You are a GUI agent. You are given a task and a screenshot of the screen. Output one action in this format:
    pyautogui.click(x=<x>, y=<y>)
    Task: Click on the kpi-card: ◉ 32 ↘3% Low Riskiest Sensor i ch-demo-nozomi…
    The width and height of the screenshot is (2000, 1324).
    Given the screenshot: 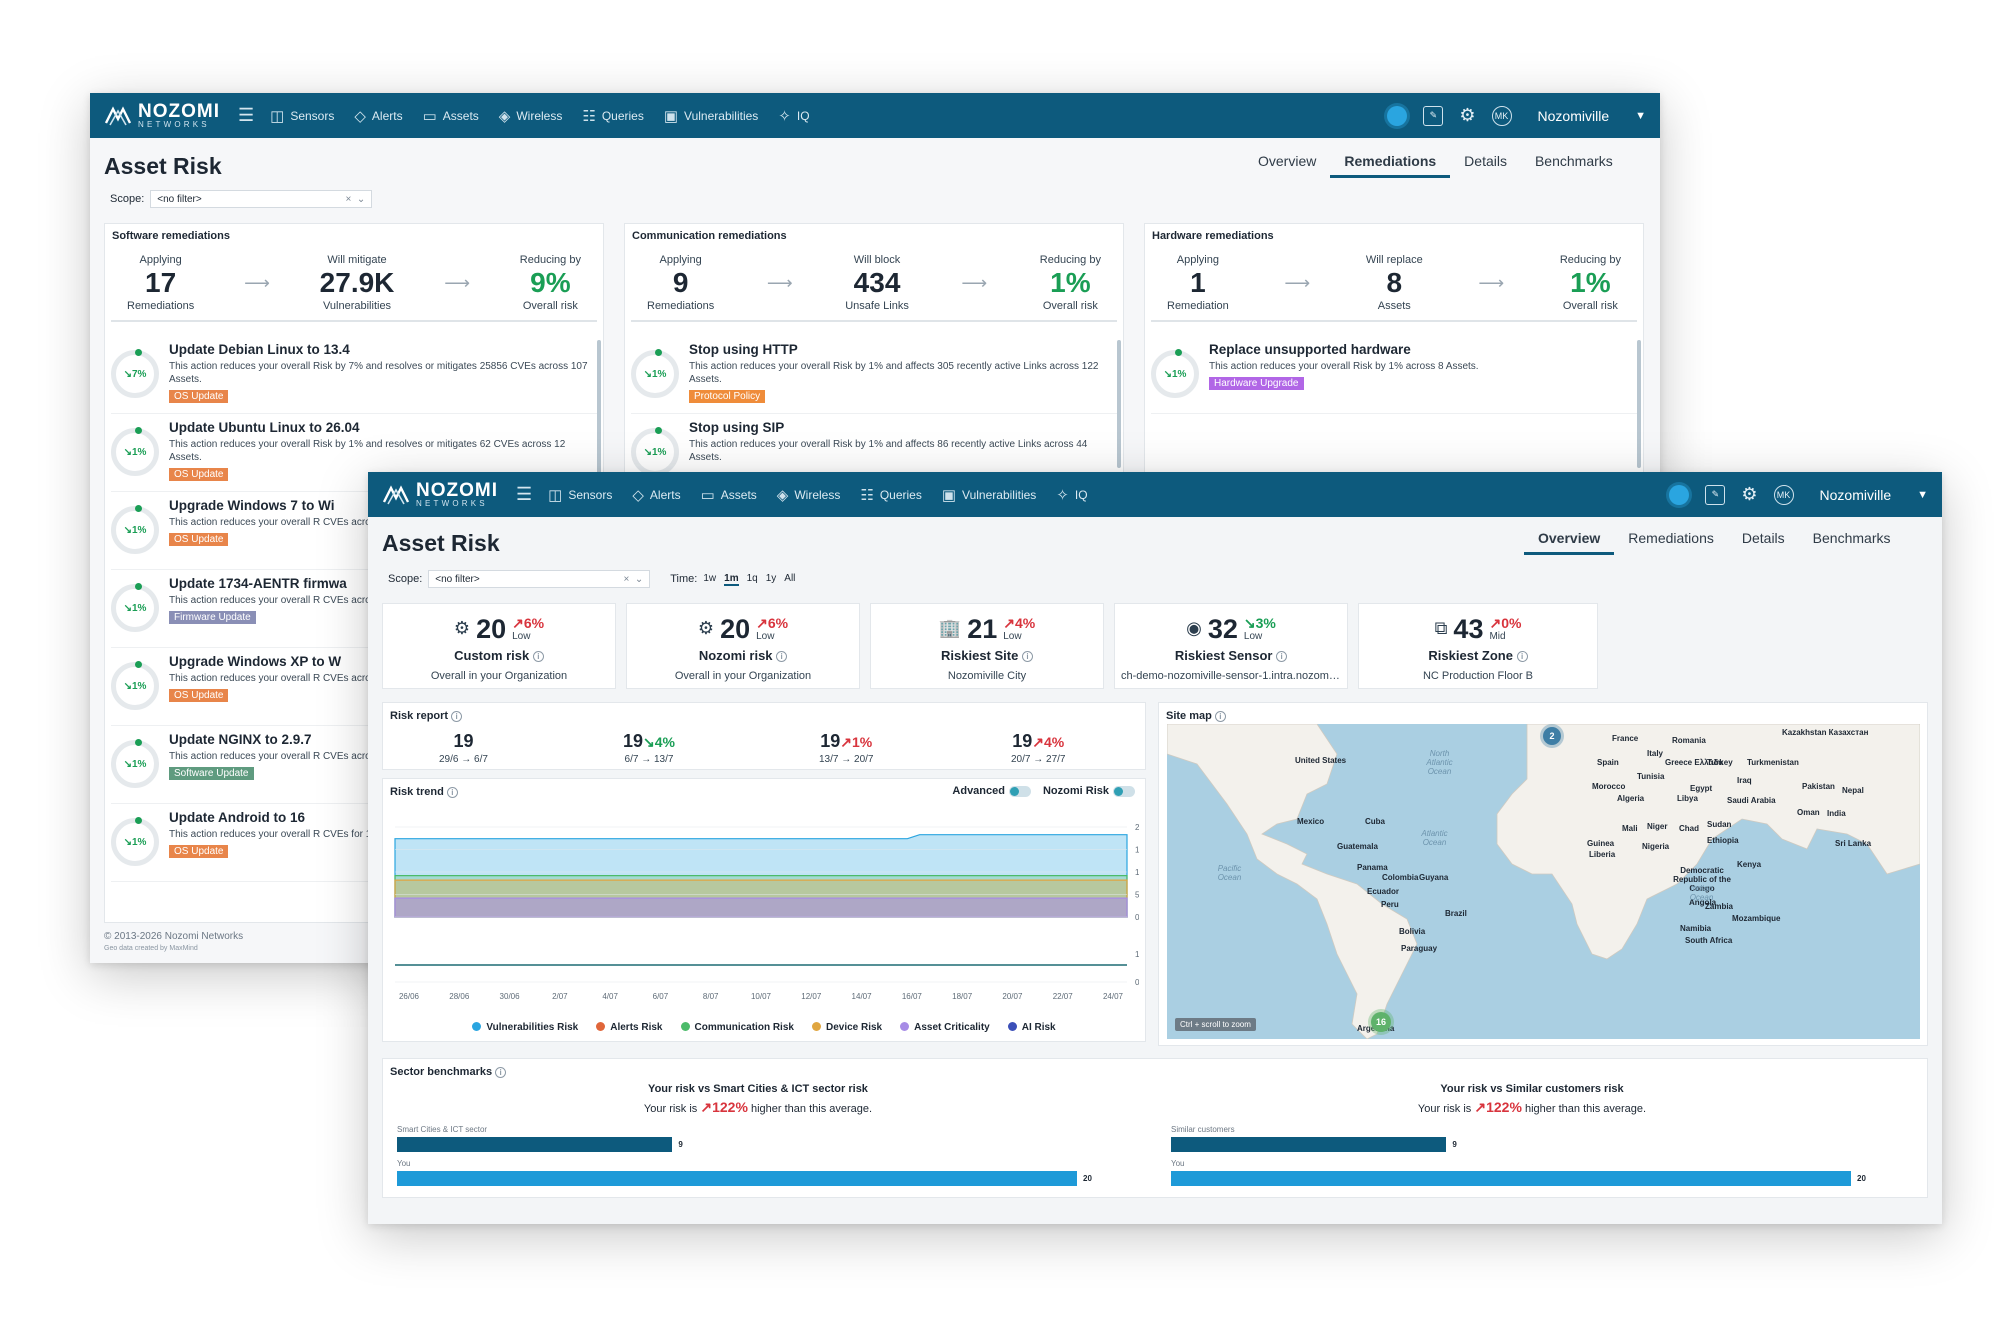 What is the action you would take?
    pyautogui.click(x=1231, y=646)
    